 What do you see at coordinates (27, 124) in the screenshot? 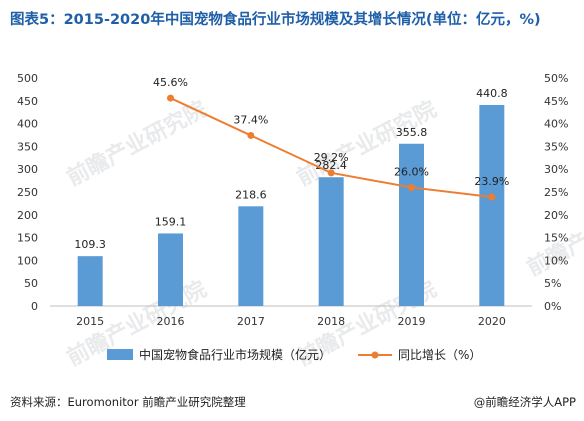
I see `left-tick-label: 400` at bounding box center [27, 124].